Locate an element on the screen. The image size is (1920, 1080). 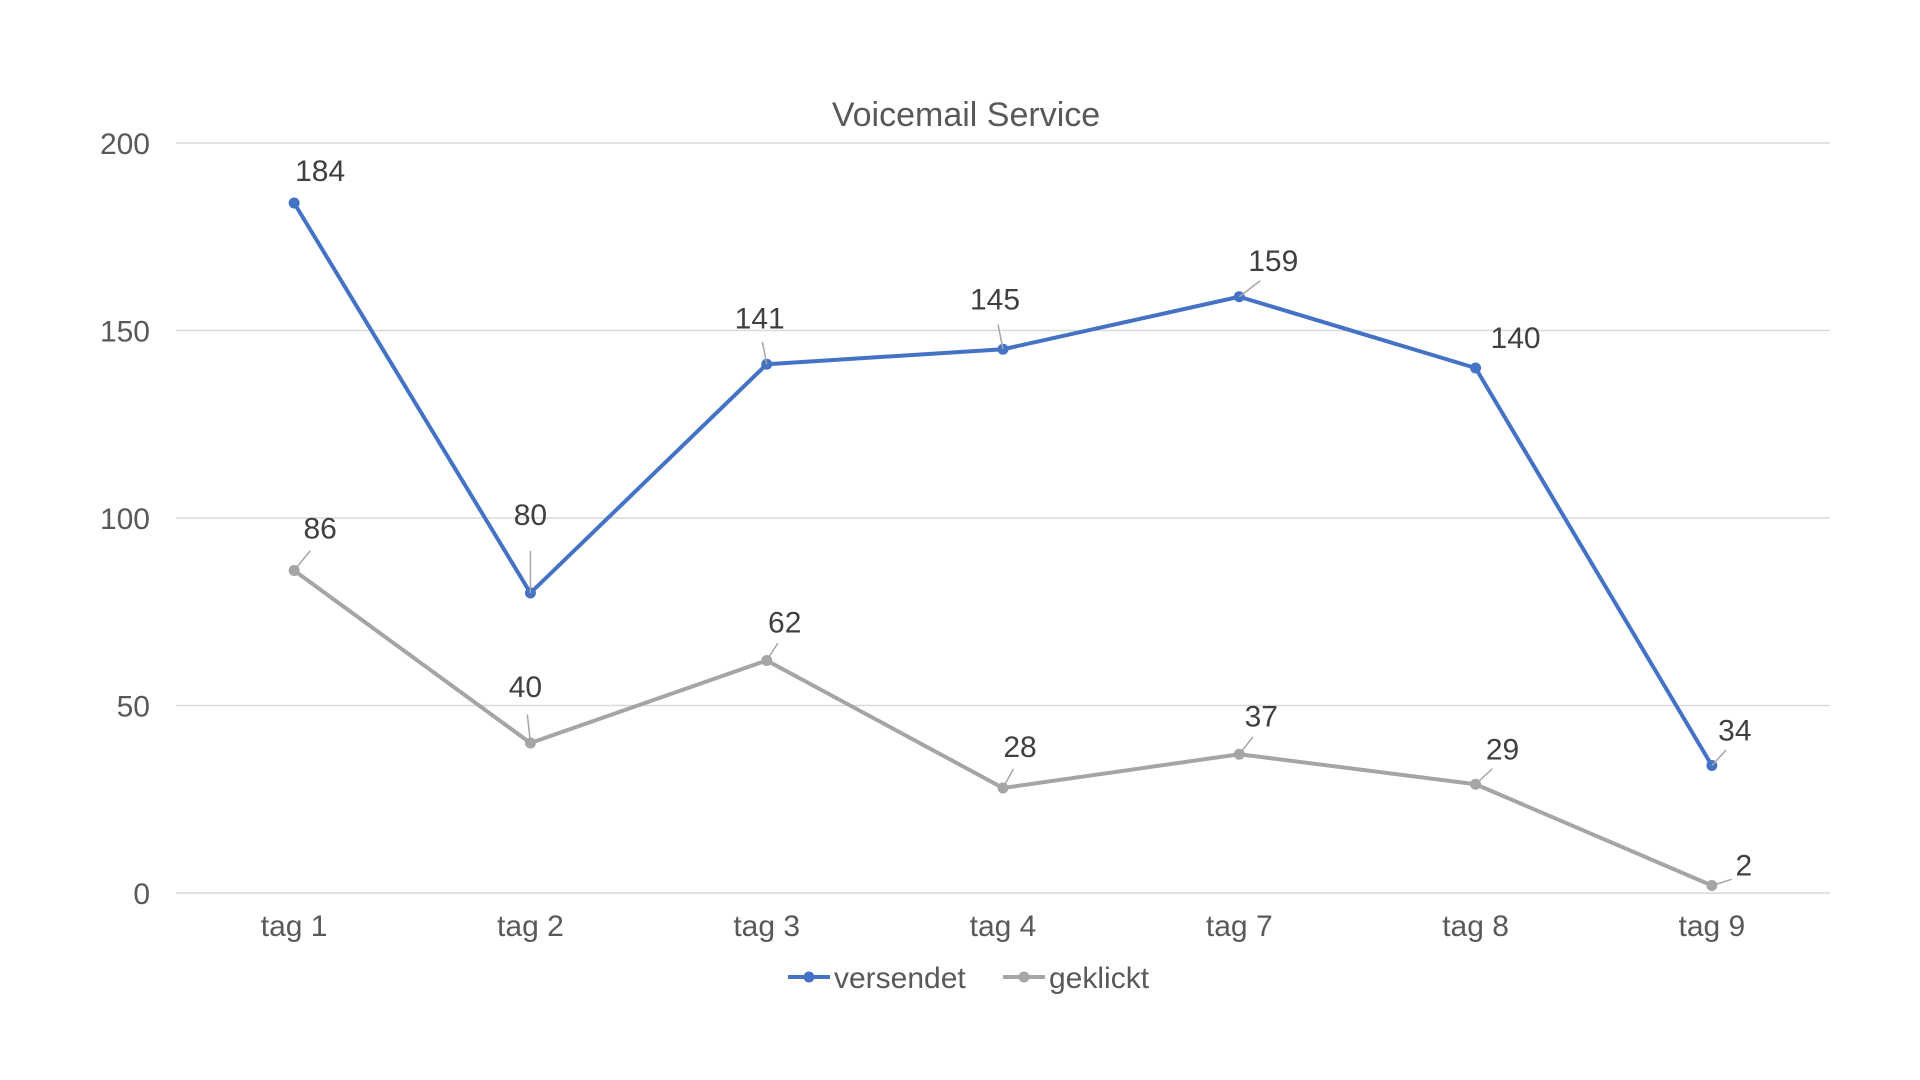
data-label-geklickt: 62 is located at coordinates (784, 623).